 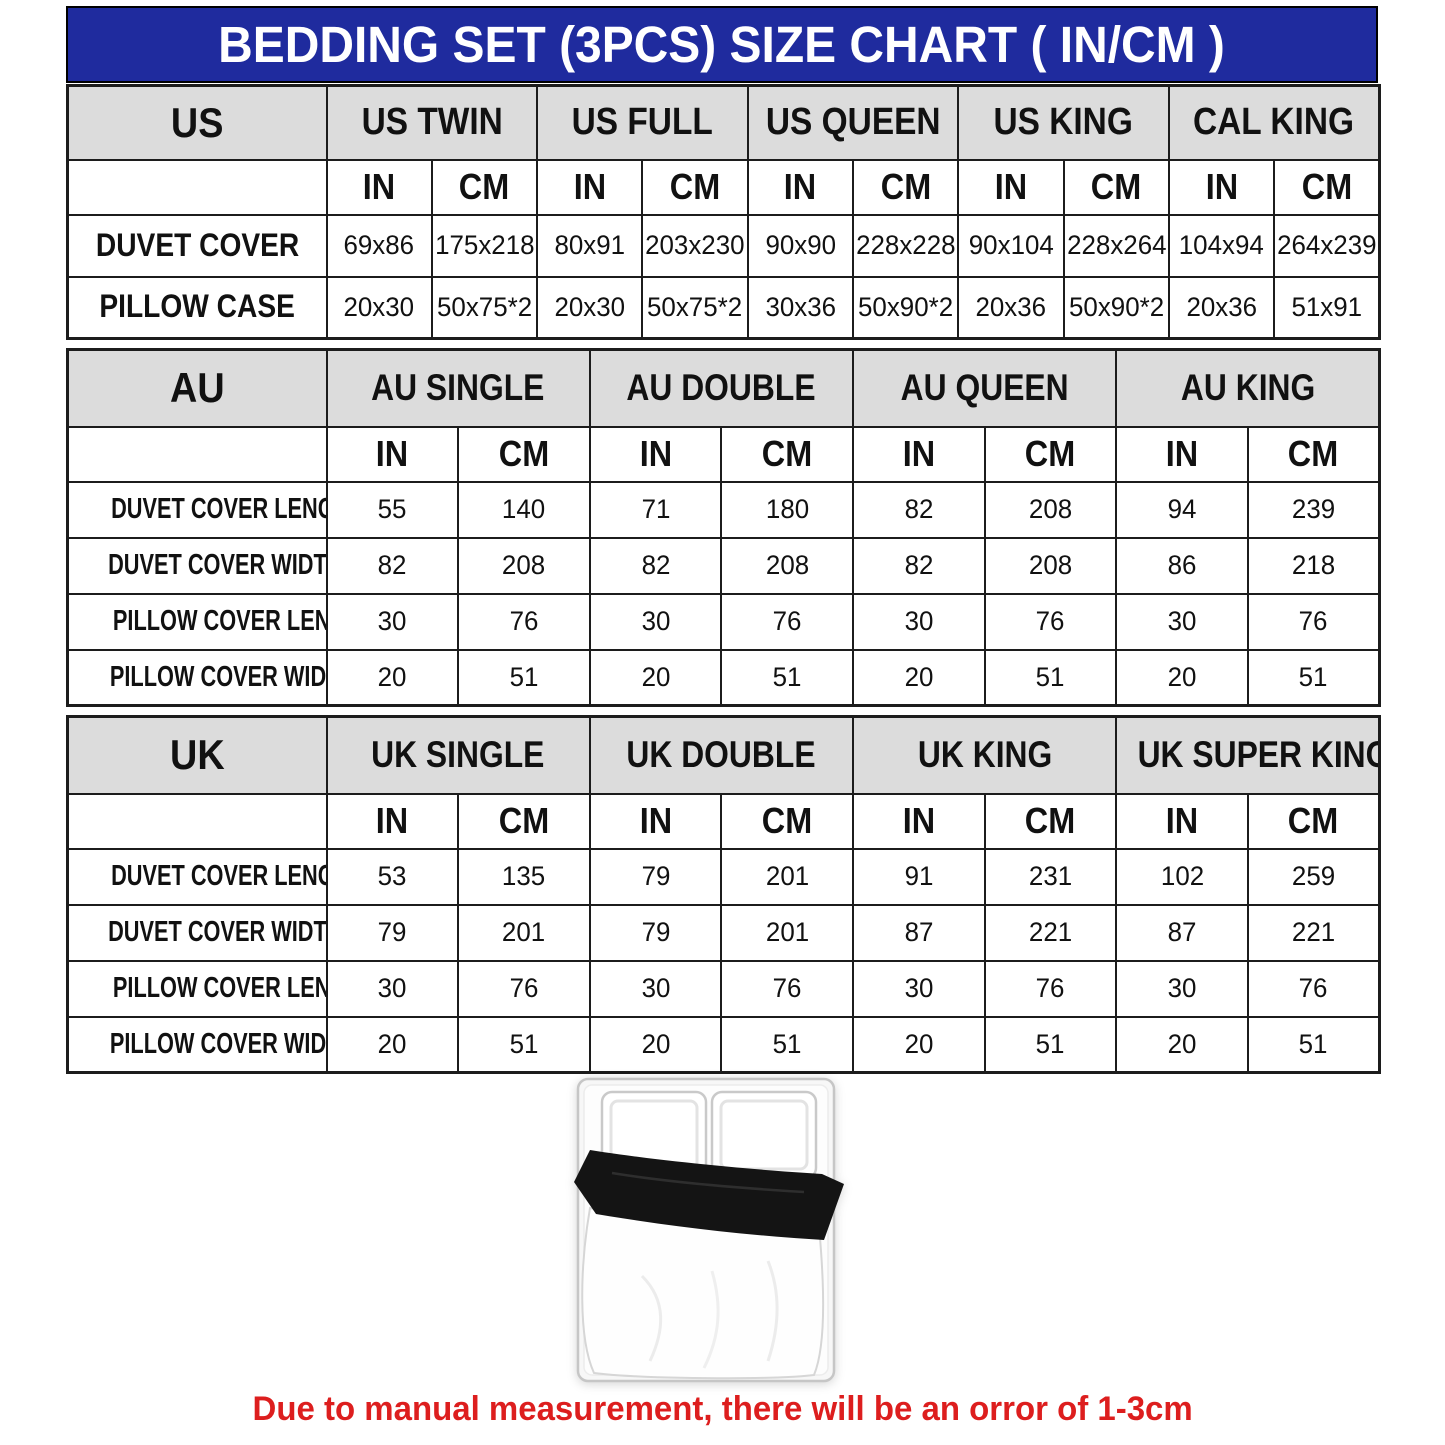 I want to click on row-label: DUVET COVER WIDTH, so click(x=197, y=932).